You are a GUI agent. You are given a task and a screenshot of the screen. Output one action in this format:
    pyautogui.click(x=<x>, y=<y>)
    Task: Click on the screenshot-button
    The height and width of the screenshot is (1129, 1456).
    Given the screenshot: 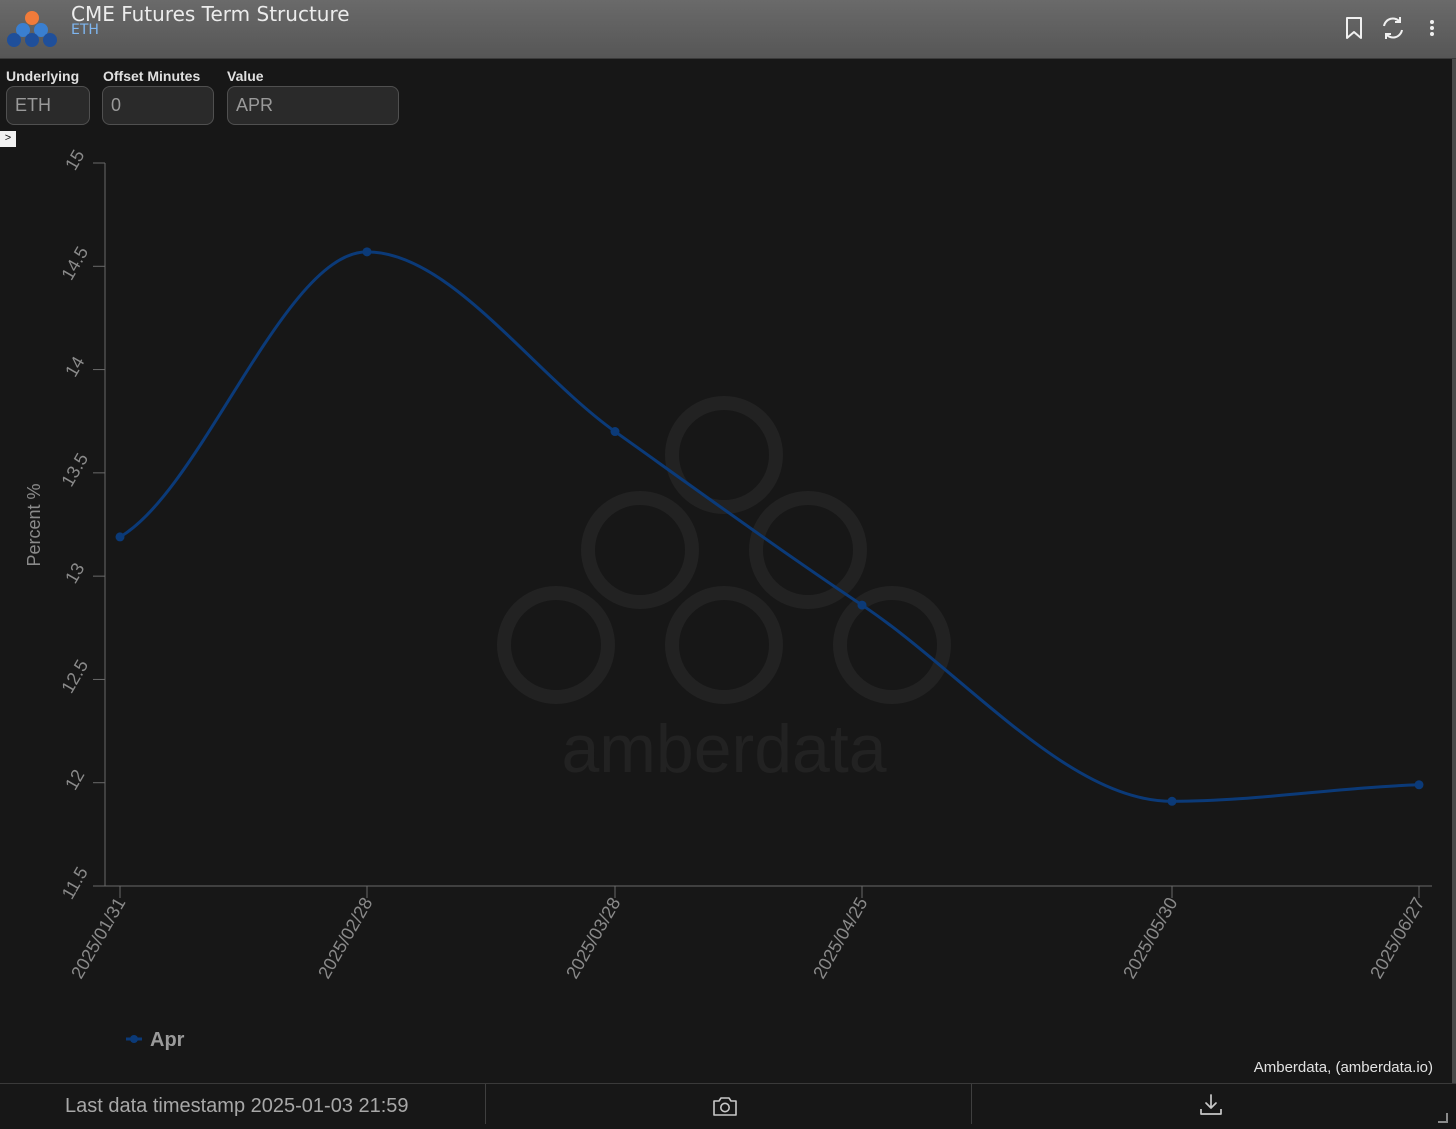 What is the action you would take?
    pyautogui.click(x=728, y=1106)
    